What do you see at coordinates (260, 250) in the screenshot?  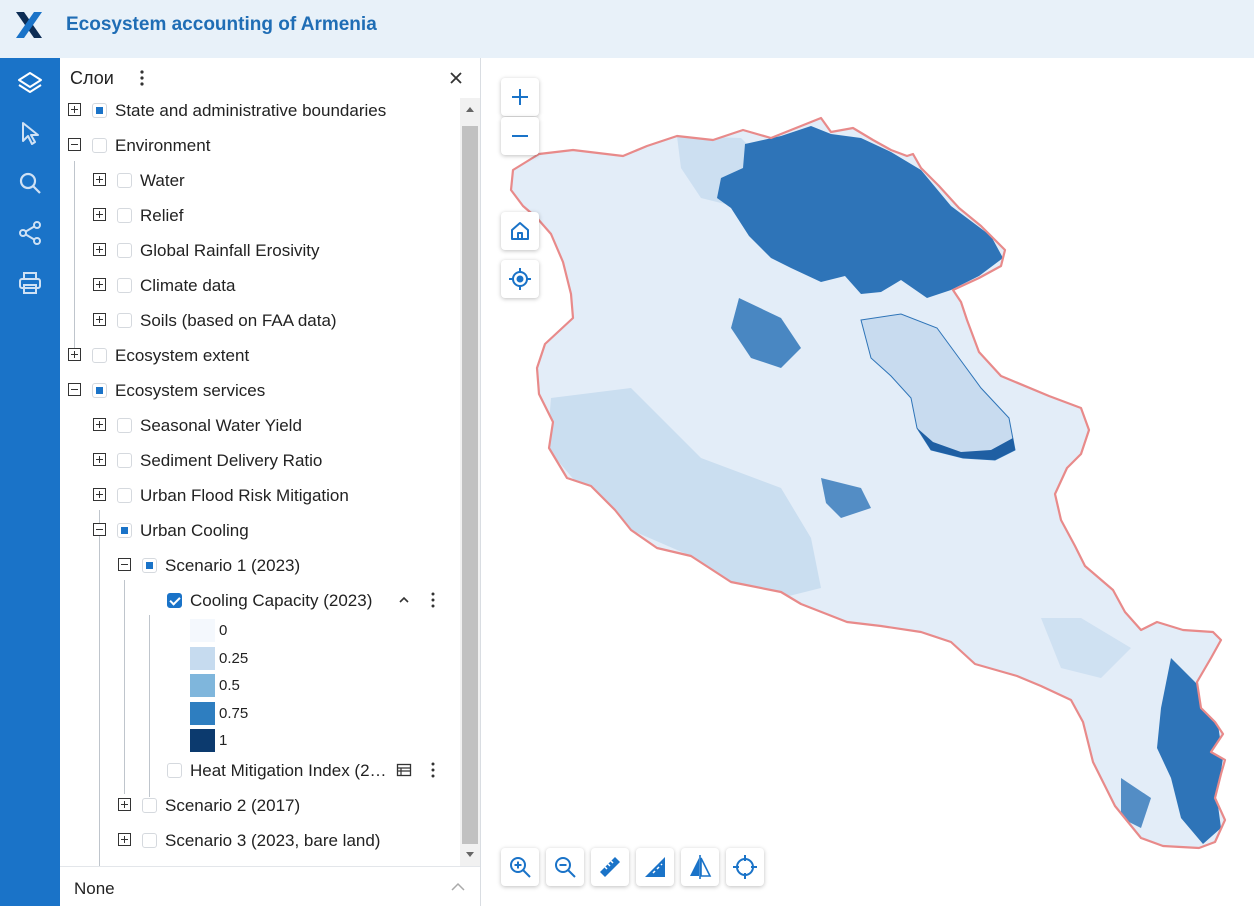 I see `layer-row-rainfall-erosivity: Global Rainfall Erosivity` at bounding box center [260, 250].